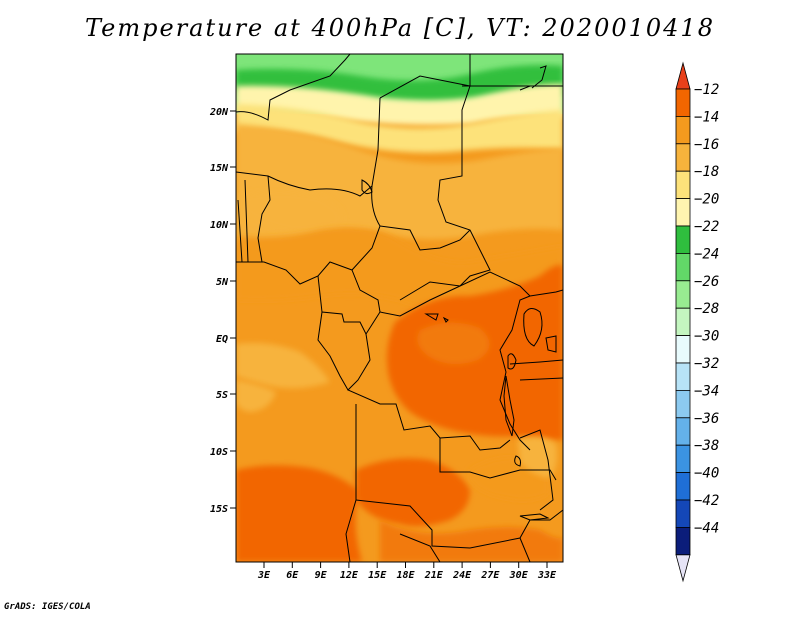  What do you see at coordinates (706, 254) in the screenshot?
I see `colorbar-label: −24` at bounding box center [706, 254].